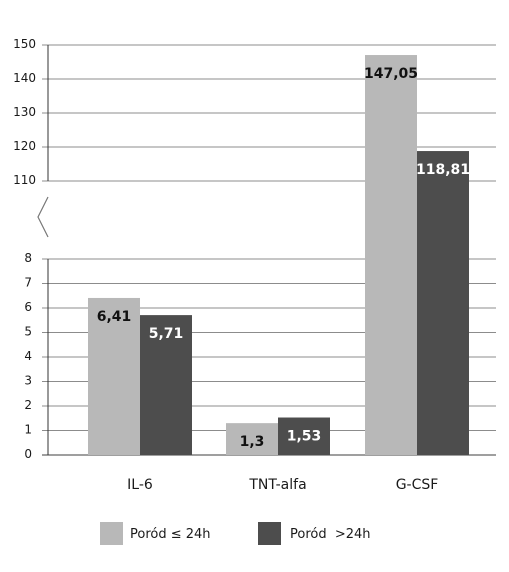 The width and height of the screenshot is (509, 572). I want to click on y-tick-label: 110, so click(24, 180).